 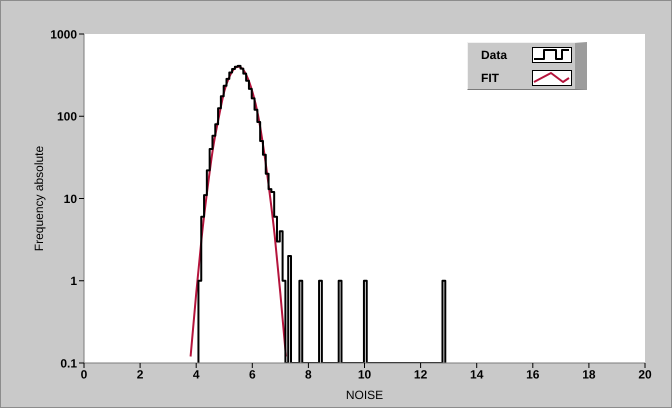 I want to click on x-tick-label: 10, so click(x=365, y=375).